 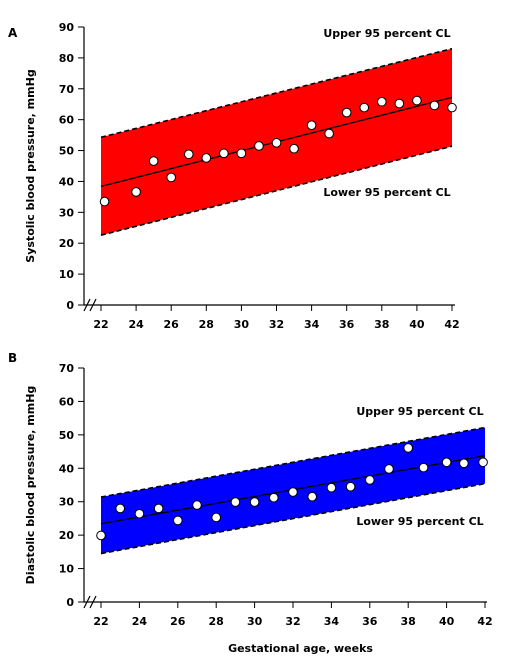 What do you see at coordinates (13, 33) in the screenshot?
I see `panel-letter: A` at bounding box center [13, 33].